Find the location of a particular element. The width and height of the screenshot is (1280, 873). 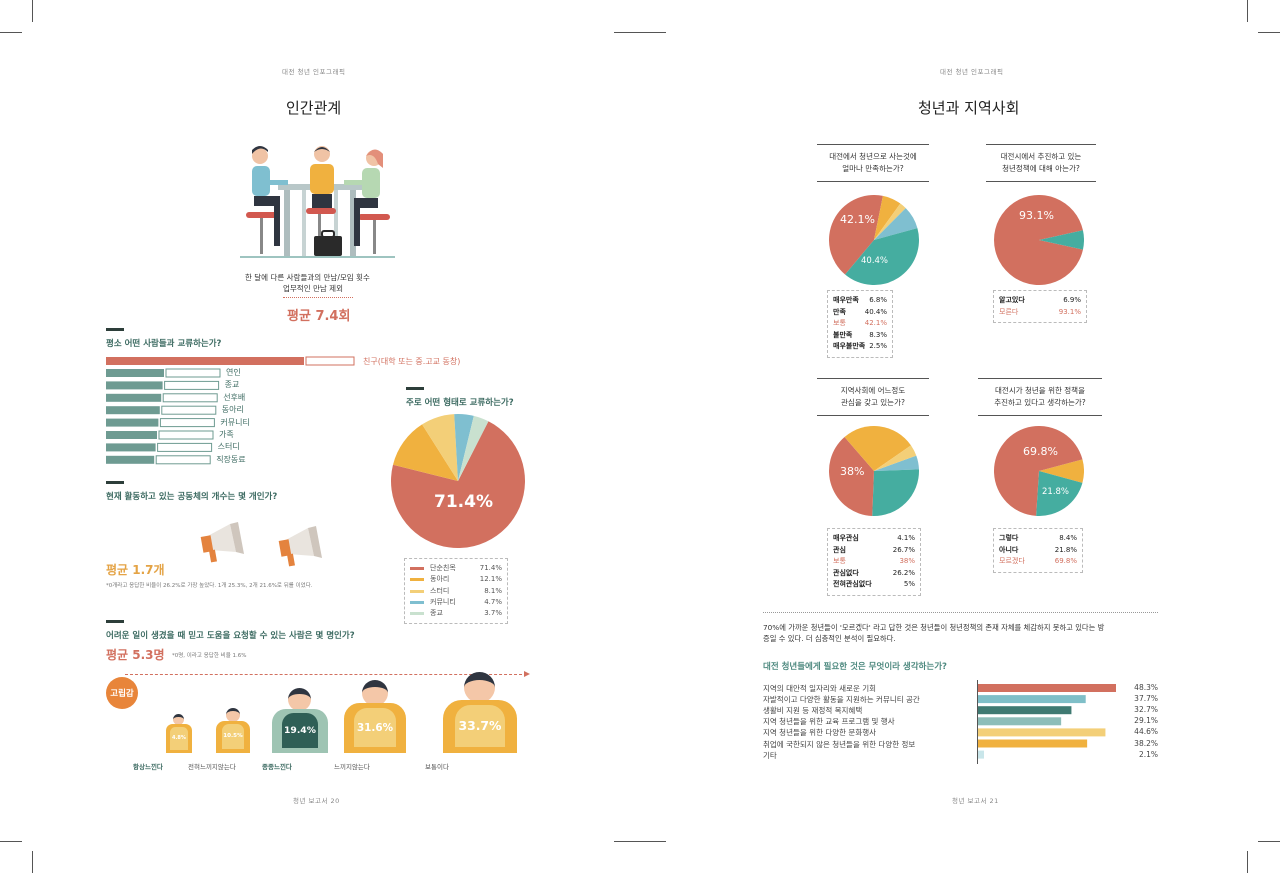

question-policy-awareness: 대전시에서 추진하고 있는 청년정책에 대해 아는가? is located at coordinates (1041, 163).